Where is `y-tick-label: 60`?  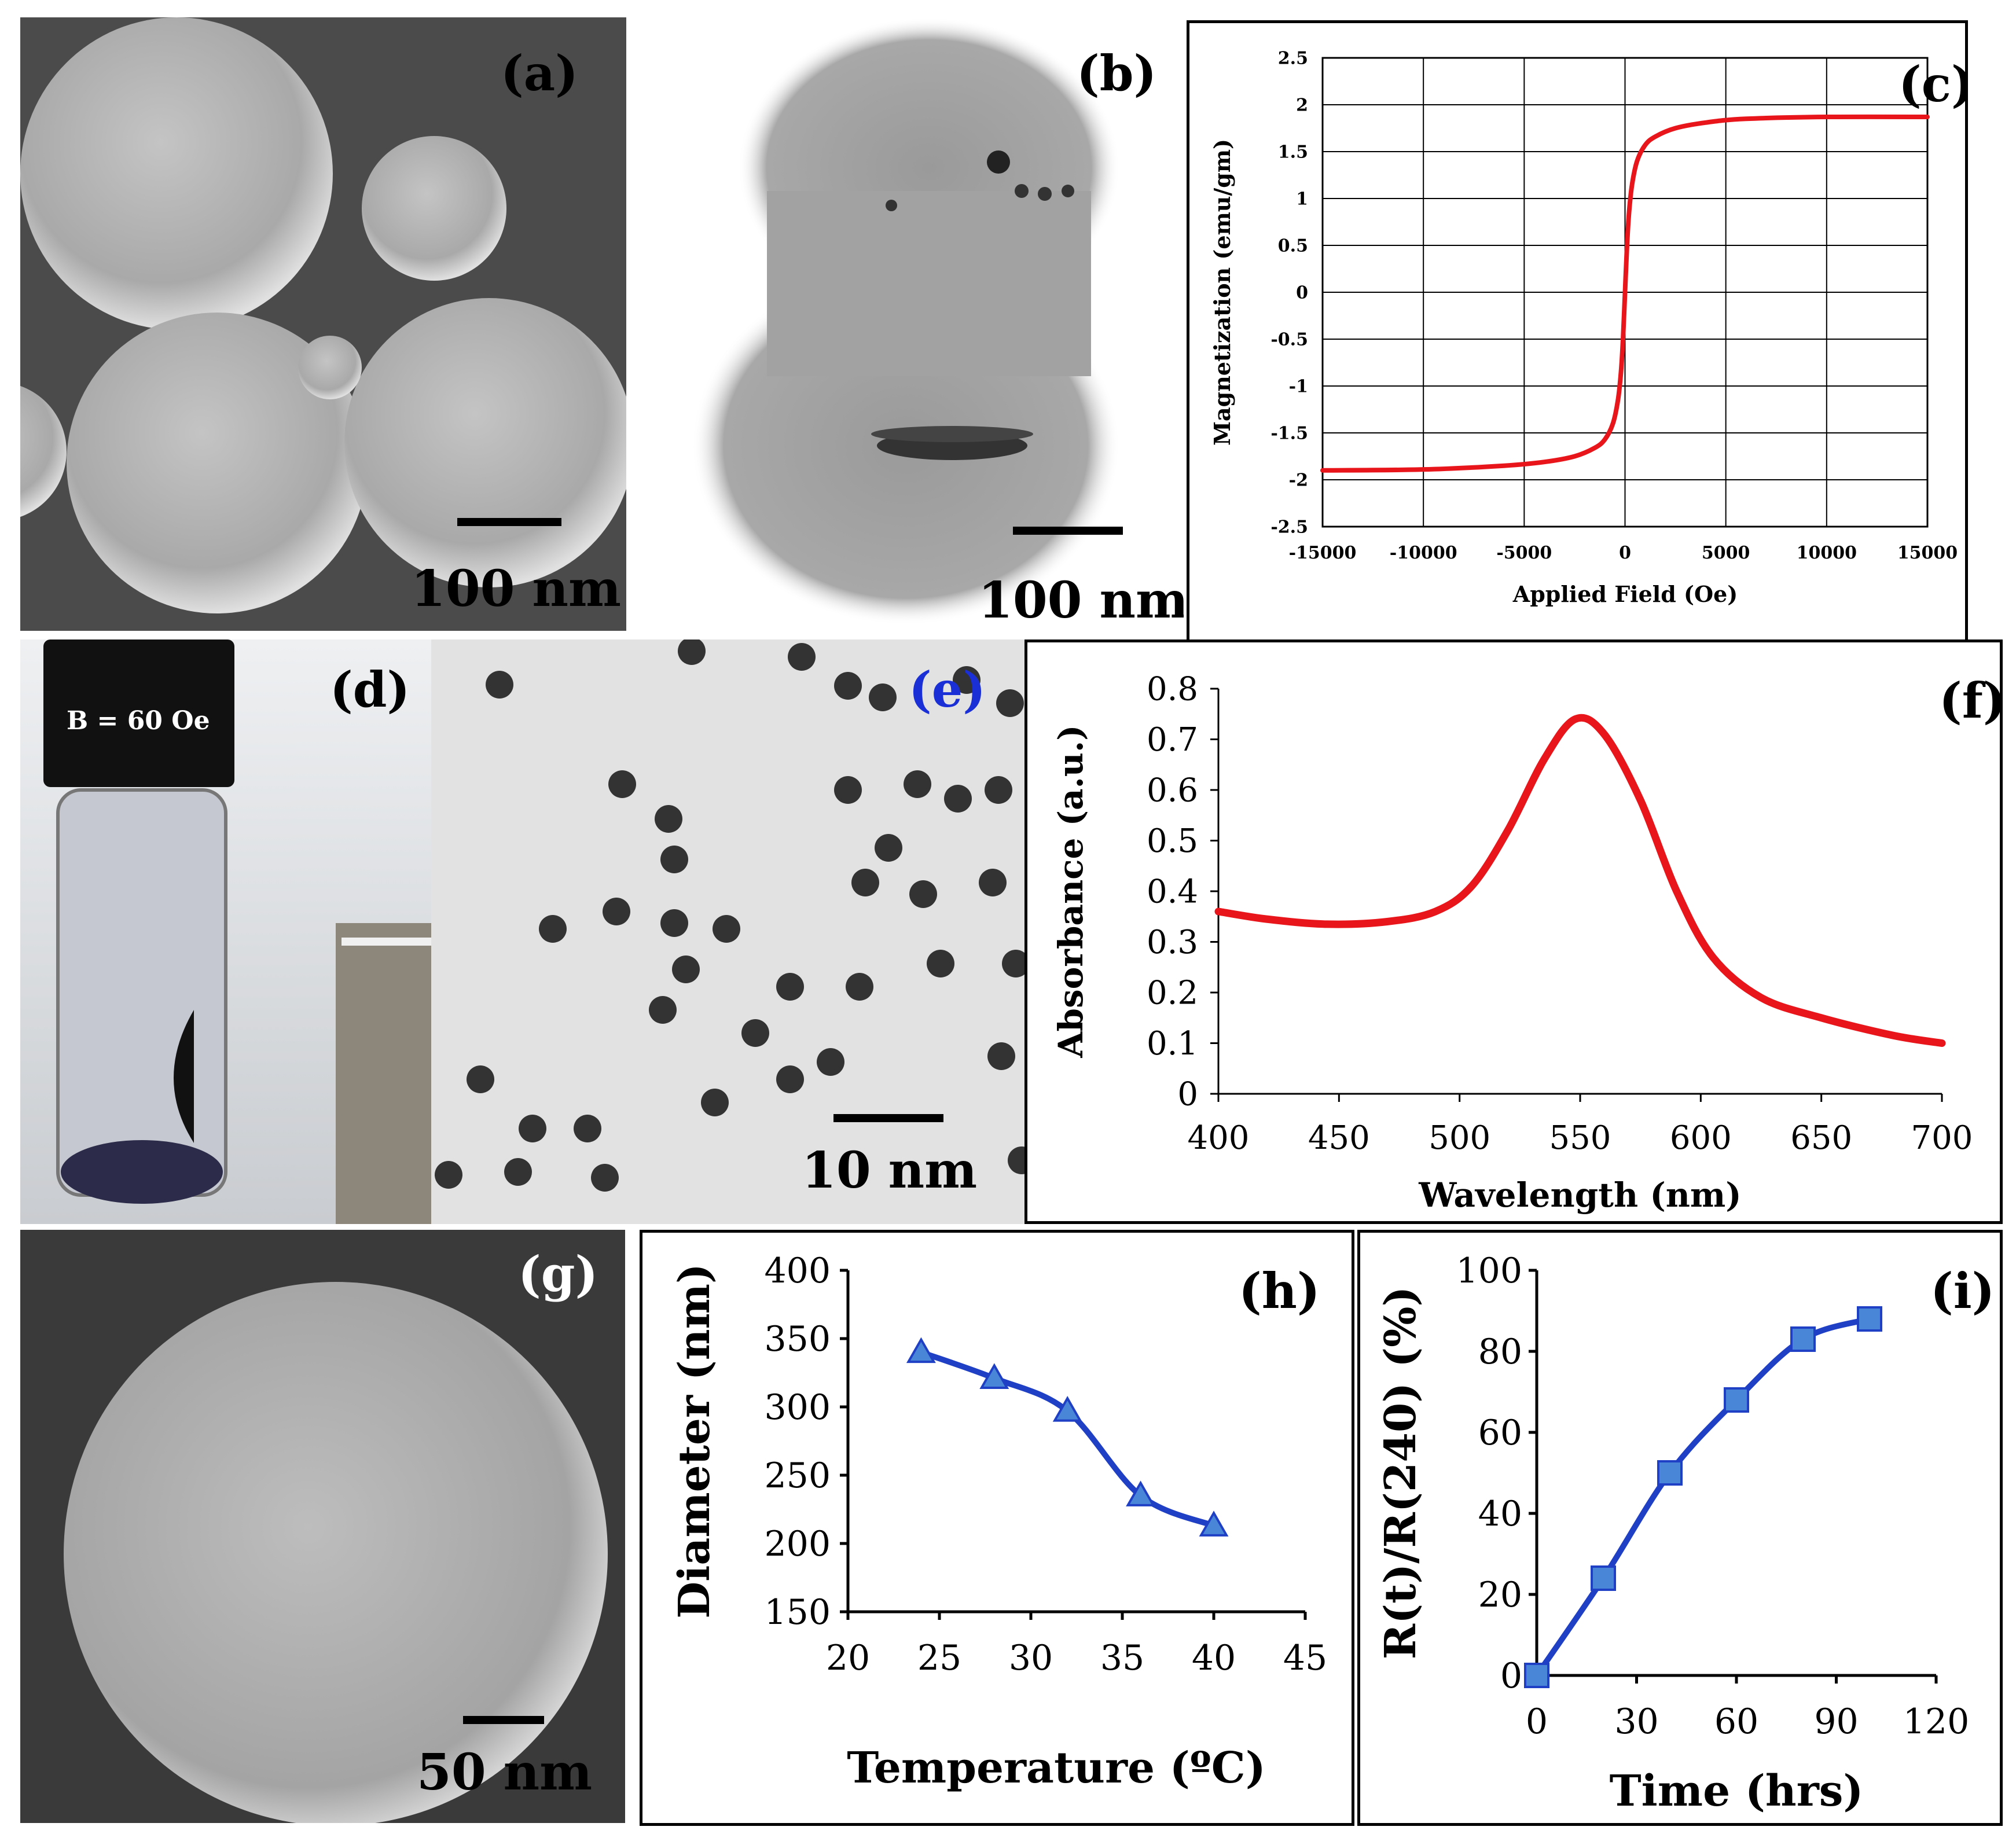 y-tick-label: 60 is located at coordinates (1500, 1433).